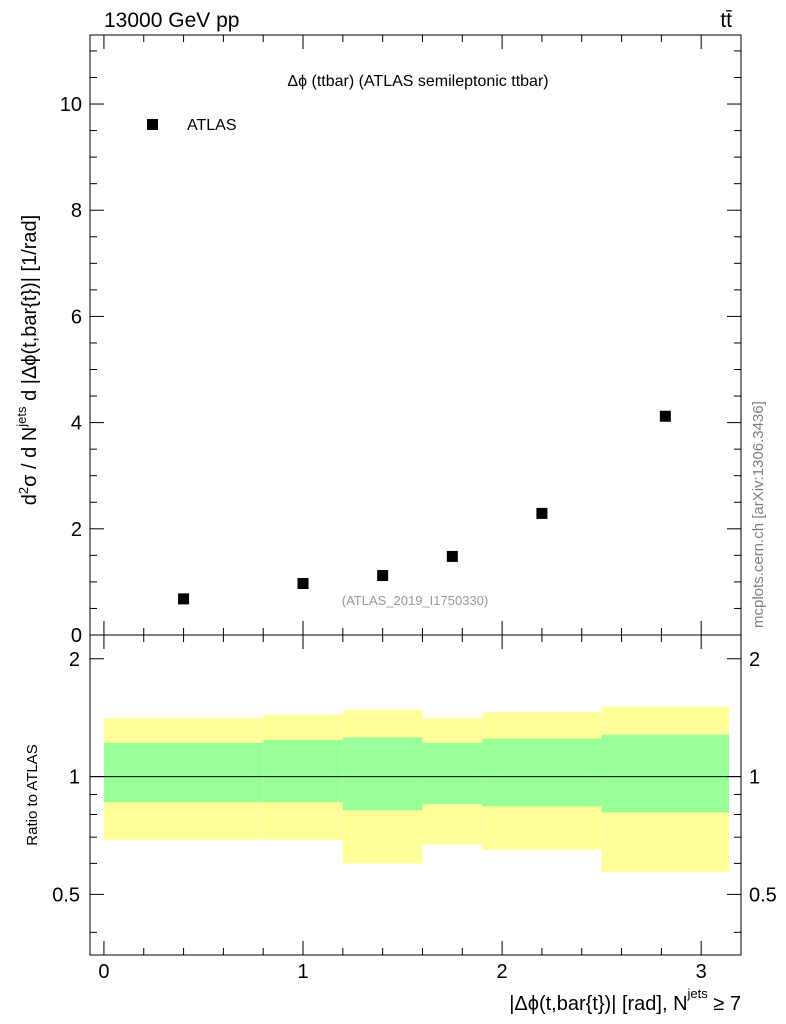 This screenshot has width=786, height=1024. I want to click on ylabel-sigma: σ / d N, so click(30, 457).